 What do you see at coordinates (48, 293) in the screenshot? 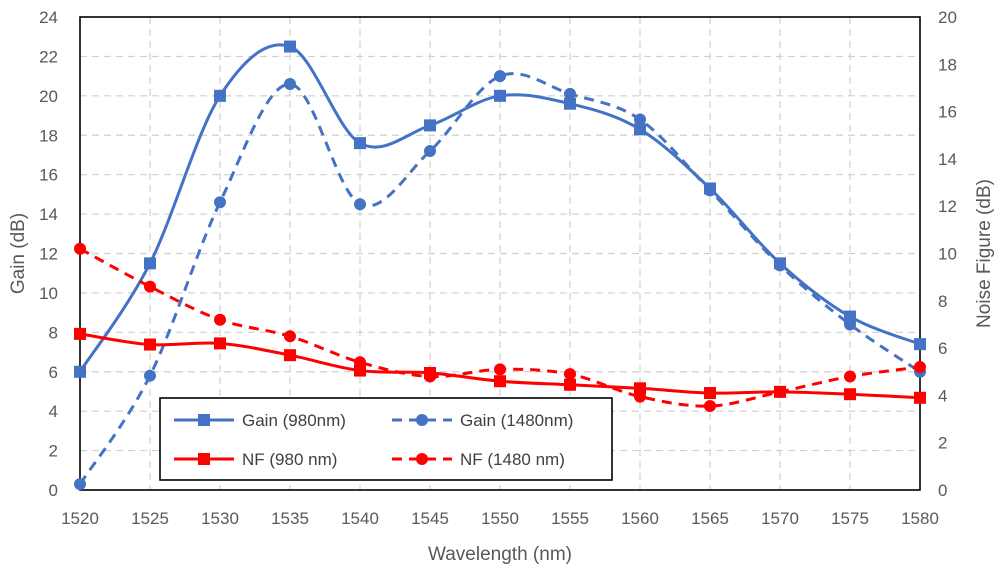
I see `y-tick-label: 10` at bounding box center [48, 293].